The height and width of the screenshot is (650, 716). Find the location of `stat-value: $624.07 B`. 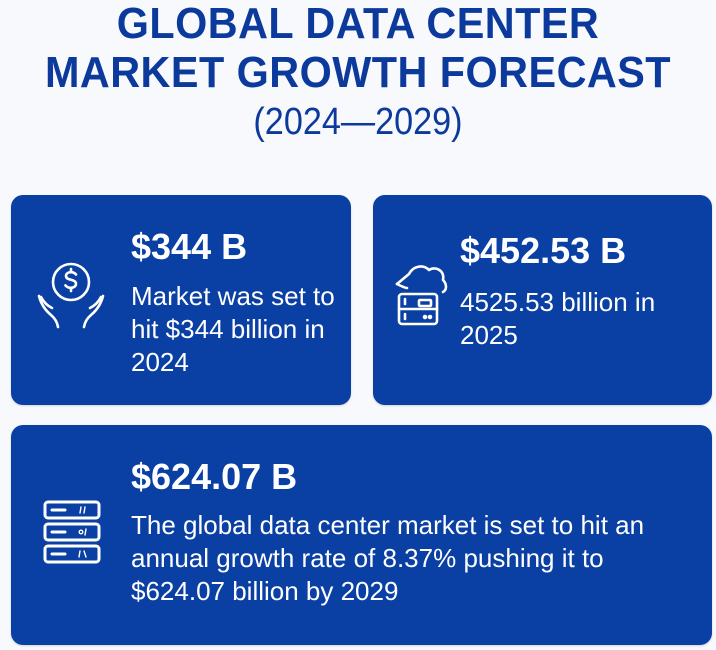

stat-value: $624.07 B is located at coordinates (214, 476).